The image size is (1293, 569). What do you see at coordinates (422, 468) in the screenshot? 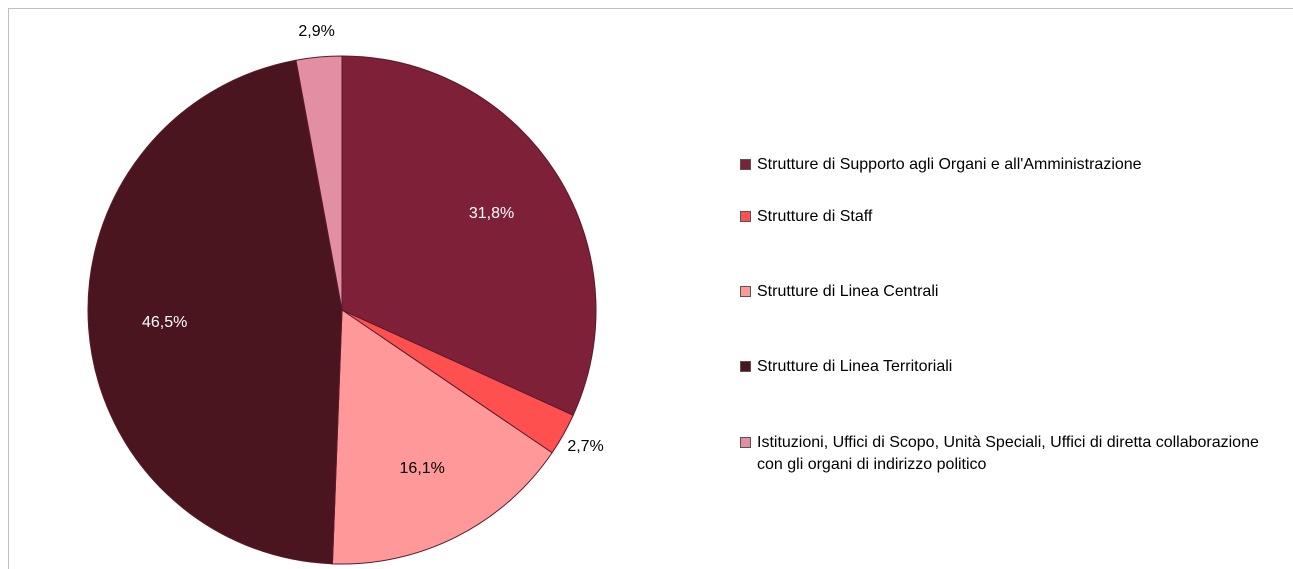
I see `data-label: 16,1%` at bounding box center [422, 468].